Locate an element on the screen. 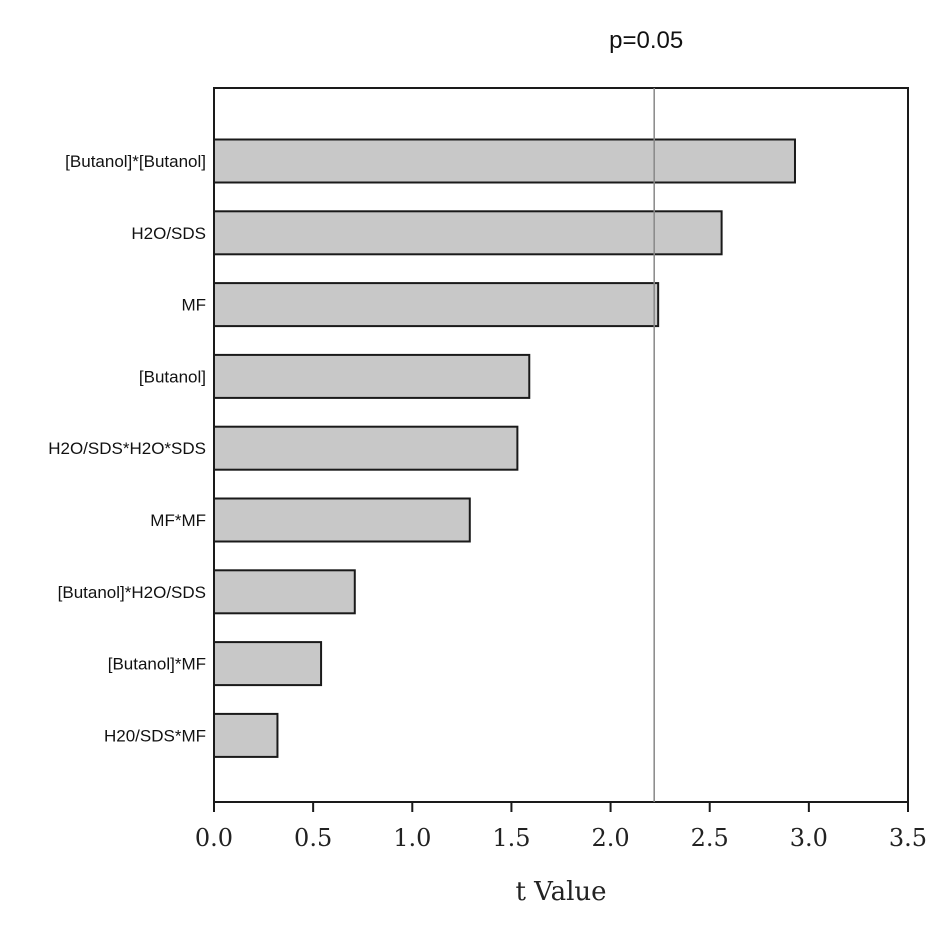 The width and height of the screenshot is (952, 934). category-label: MF*MF is located at coordinates (178, 520).